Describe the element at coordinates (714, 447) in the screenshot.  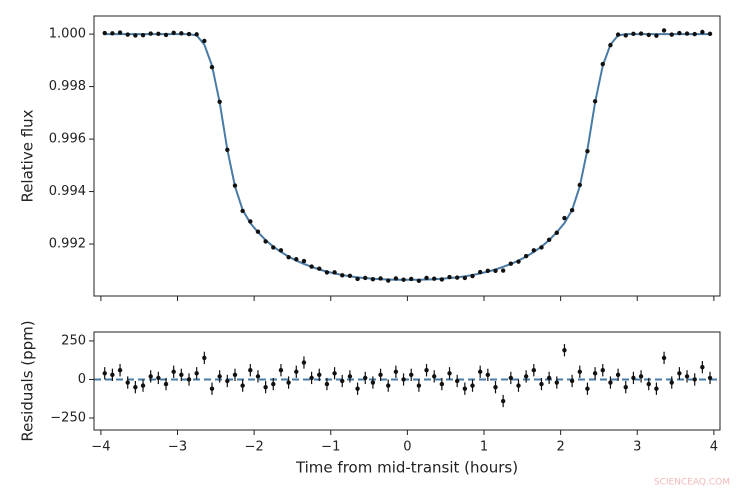
I see `x-tick-label: 4` at that location.